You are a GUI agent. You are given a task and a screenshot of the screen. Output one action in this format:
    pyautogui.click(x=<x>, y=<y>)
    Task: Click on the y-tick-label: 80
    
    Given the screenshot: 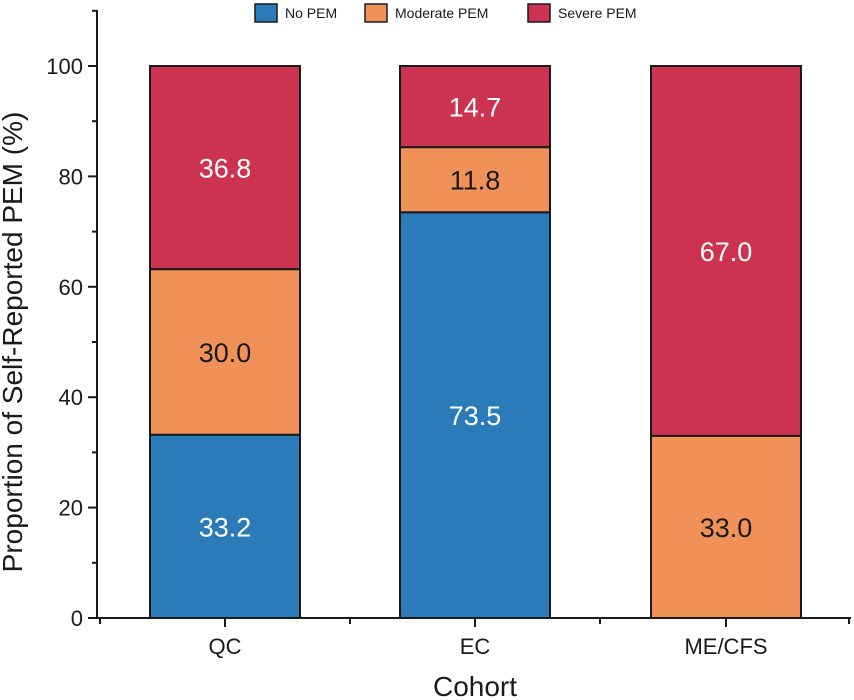 What is the action you would take?
    pyautogui.click(x=71, y=176)
    